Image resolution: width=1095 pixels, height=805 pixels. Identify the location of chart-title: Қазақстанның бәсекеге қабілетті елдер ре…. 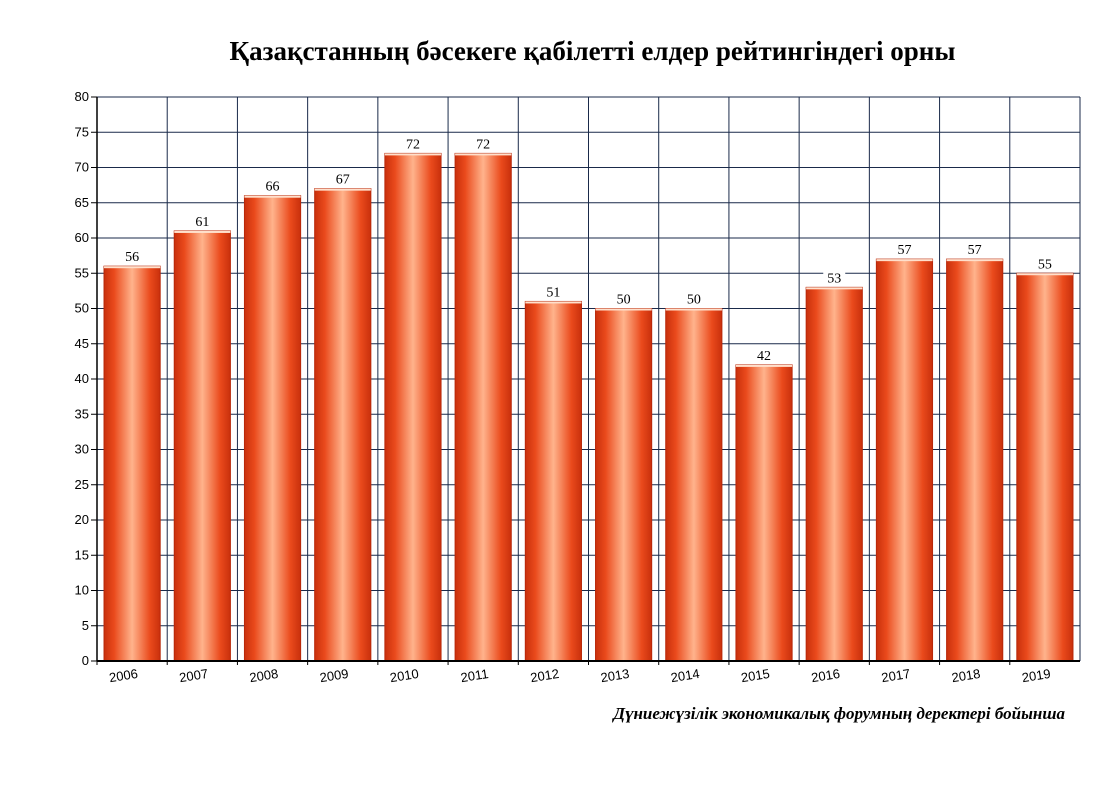
(592, 51).